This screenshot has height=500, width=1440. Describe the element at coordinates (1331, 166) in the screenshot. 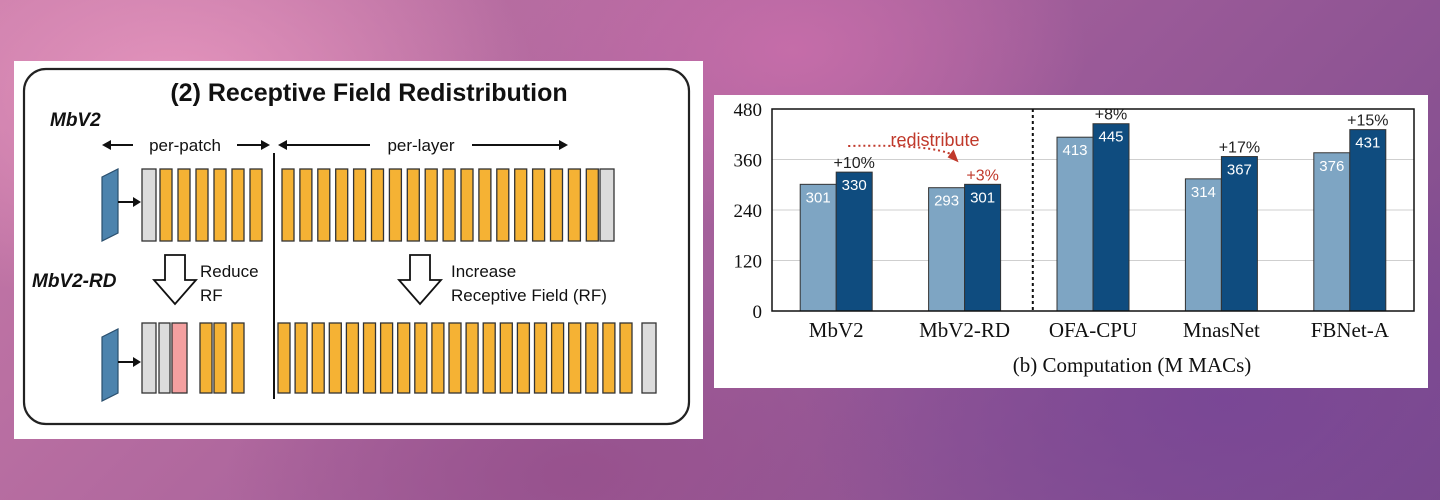

I see `bar-value-label: 376` at that location.